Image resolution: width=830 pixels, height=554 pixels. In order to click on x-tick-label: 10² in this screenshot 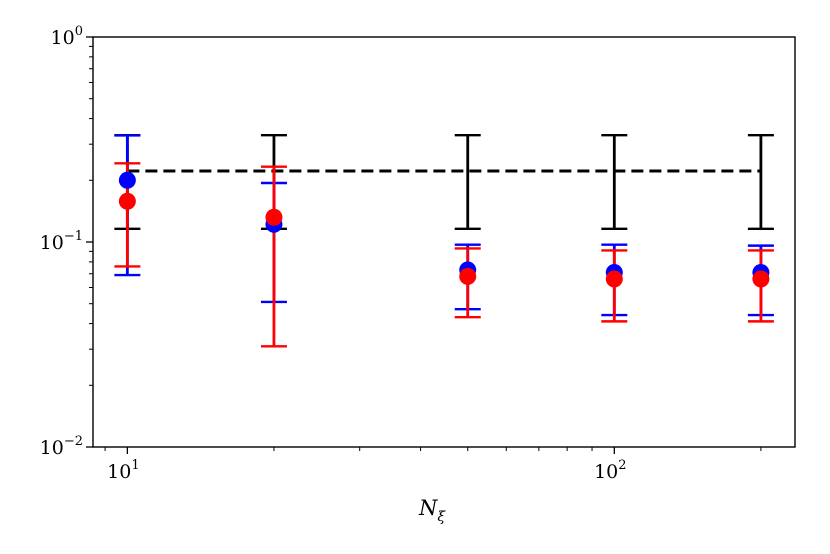, I will do `click(610, 470)`.